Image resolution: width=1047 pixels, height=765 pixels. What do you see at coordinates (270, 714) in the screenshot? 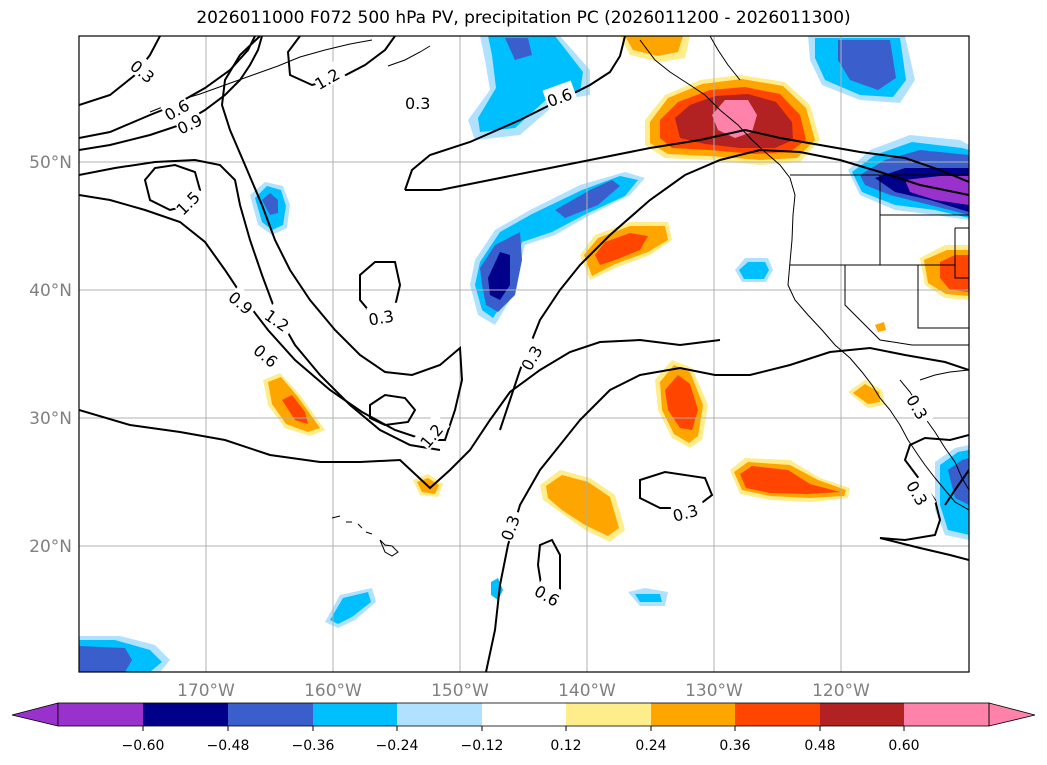
I see `colorbar-segment-blue` at bounding box center [270, 714].